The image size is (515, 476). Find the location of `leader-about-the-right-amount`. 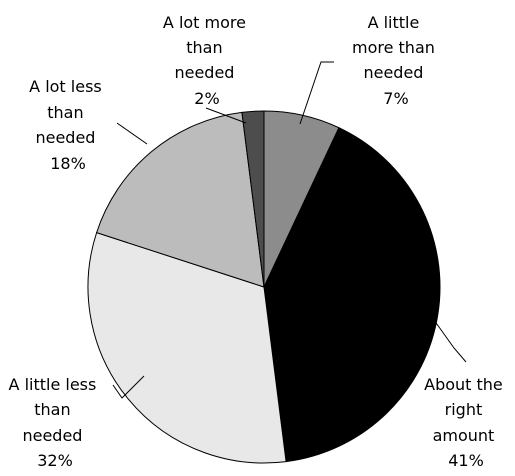

leader-about-the-right-amount is located at coordinates (447, 337).